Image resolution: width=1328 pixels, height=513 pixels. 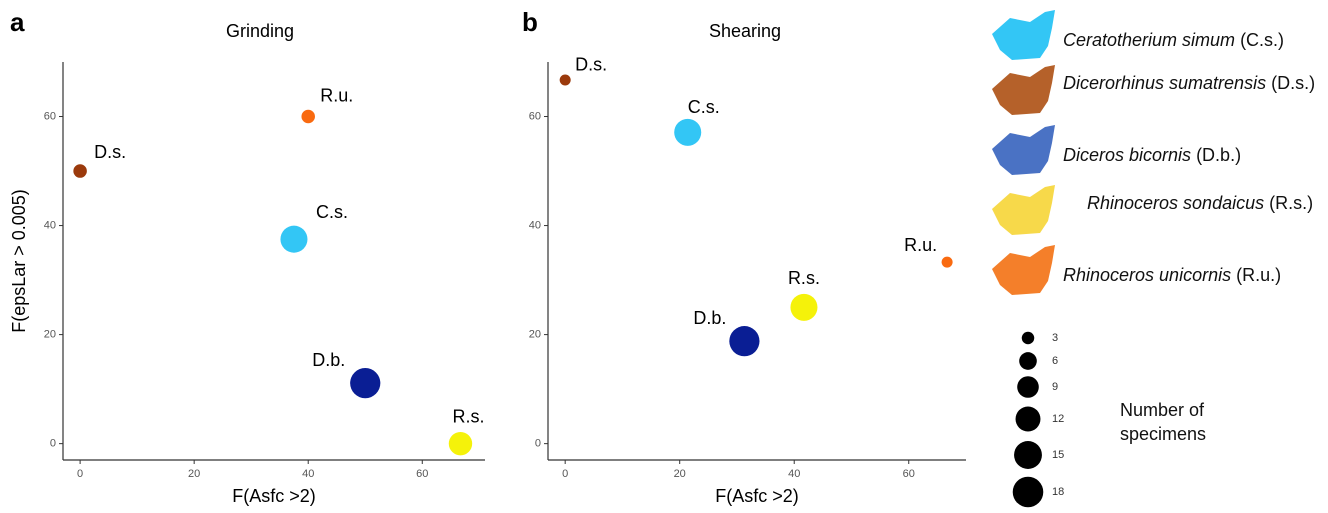 What do you see at coordinates (1193, 155) in the screenshot?
I see `species-legend-entry: Diceros bicornis (D.b.)` at bounding box center [1193, 155].